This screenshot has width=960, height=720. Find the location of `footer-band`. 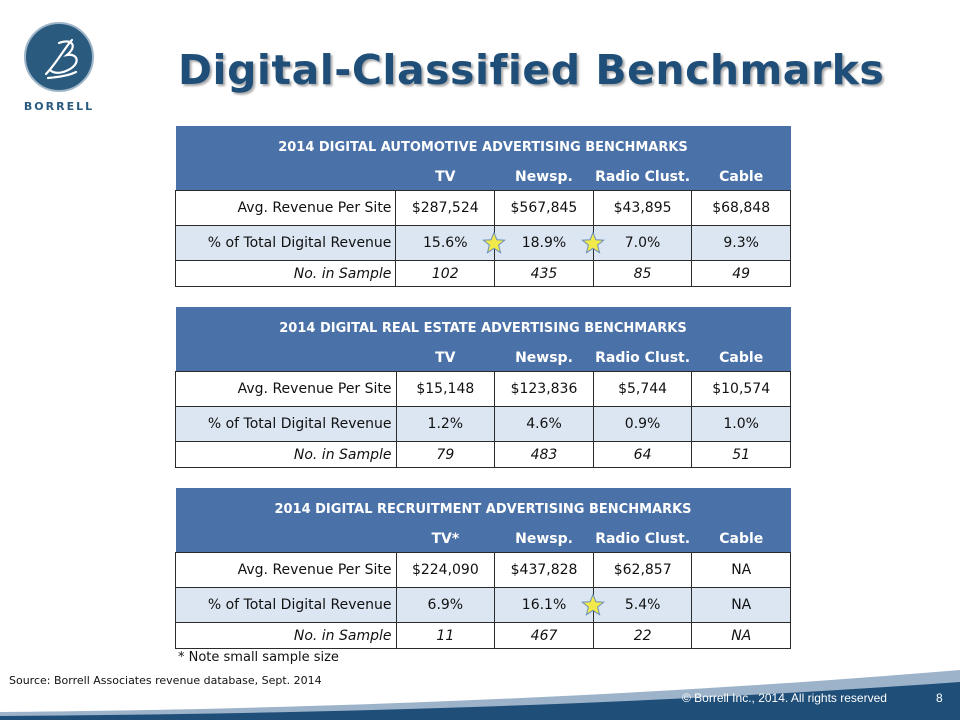

footer-band is located at coordinates (480, 695).